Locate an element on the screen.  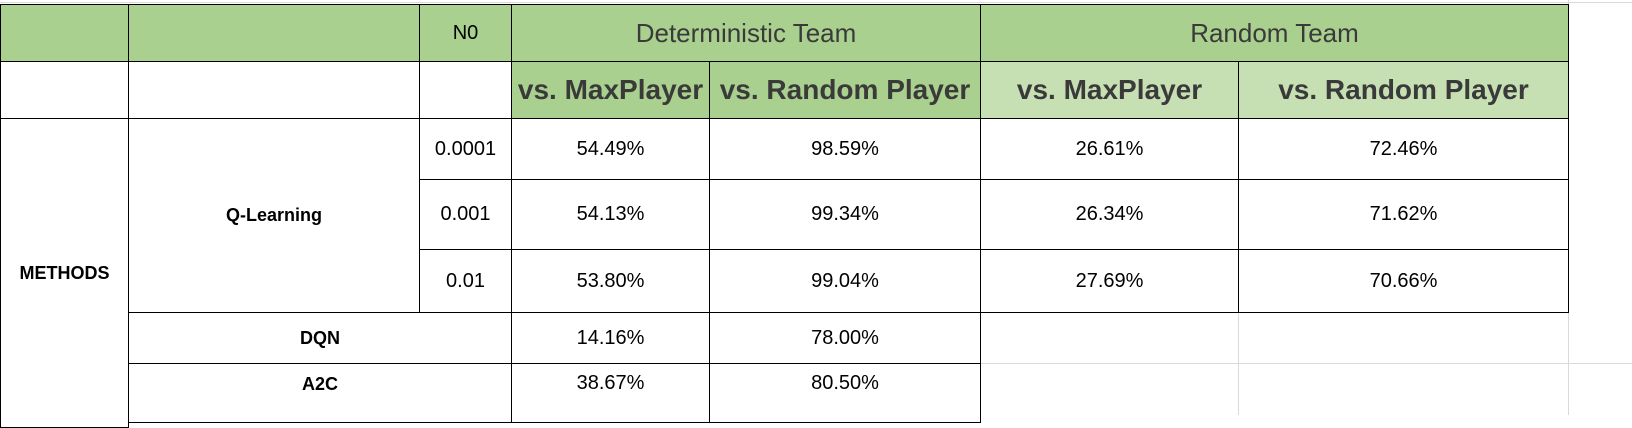
rand-rand-value: 70.66% is located at coordinates (1403, 281).